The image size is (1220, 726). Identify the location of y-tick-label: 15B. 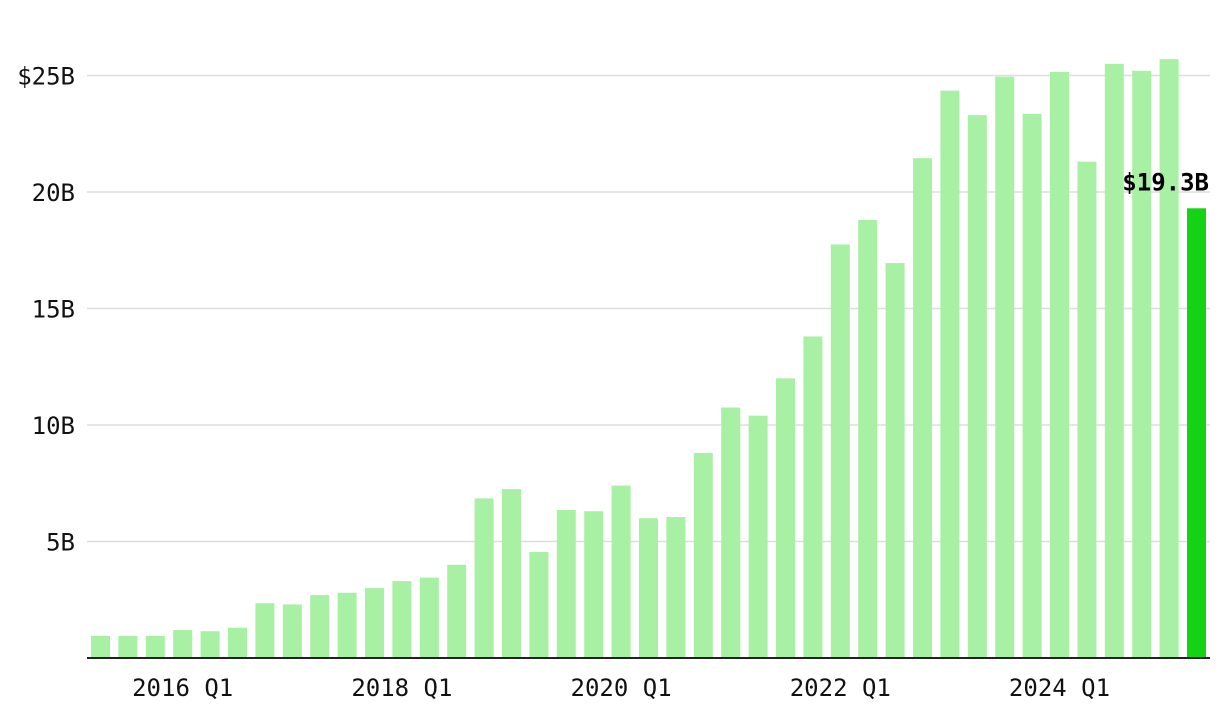
(53, 310).